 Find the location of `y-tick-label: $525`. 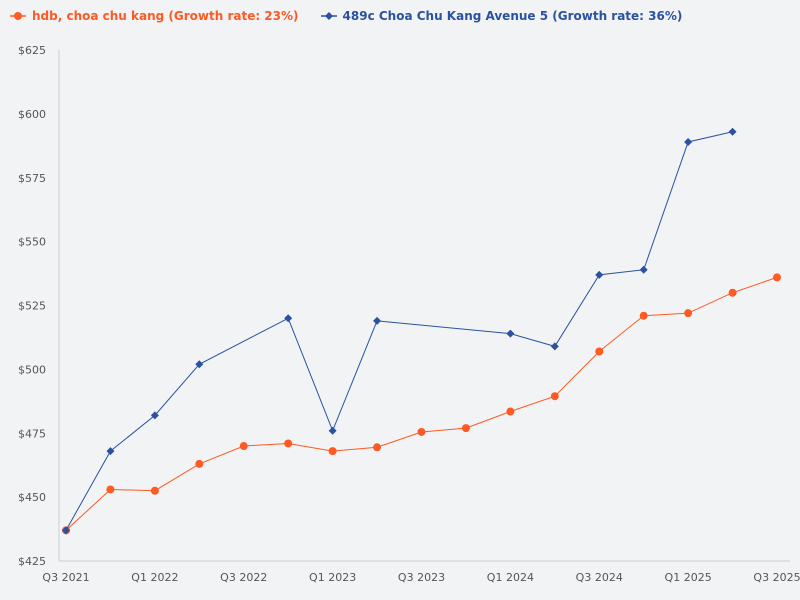

y-tick-label: $525 is located at coordinates (32, 306).